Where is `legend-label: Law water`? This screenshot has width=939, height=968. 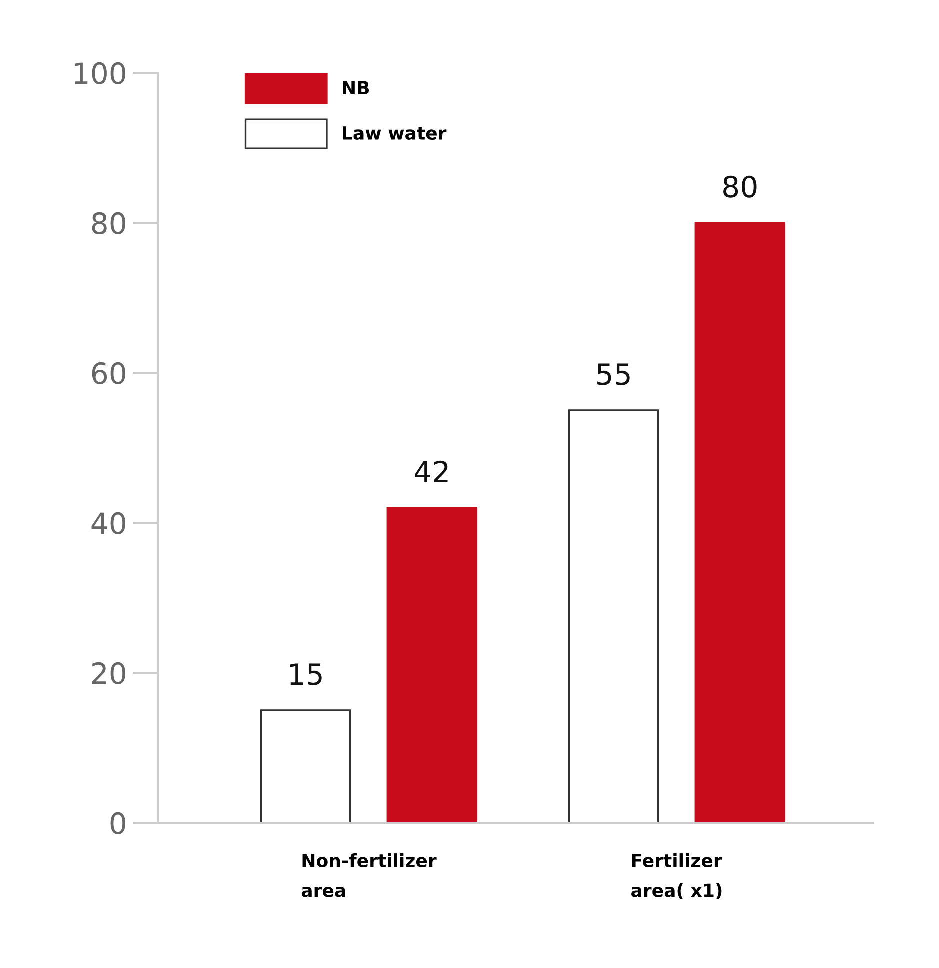 legend-label: Law water is located at coordinates (395, 133).